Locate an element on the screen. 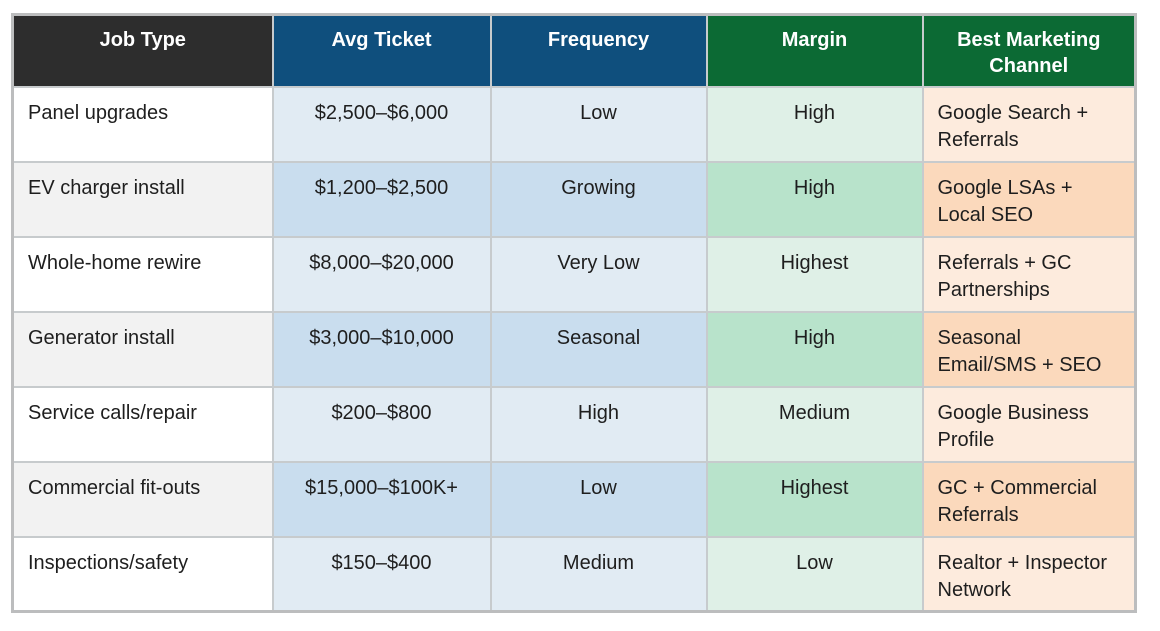  cell-frequency: Very Low is located at coordinates (598, 274).